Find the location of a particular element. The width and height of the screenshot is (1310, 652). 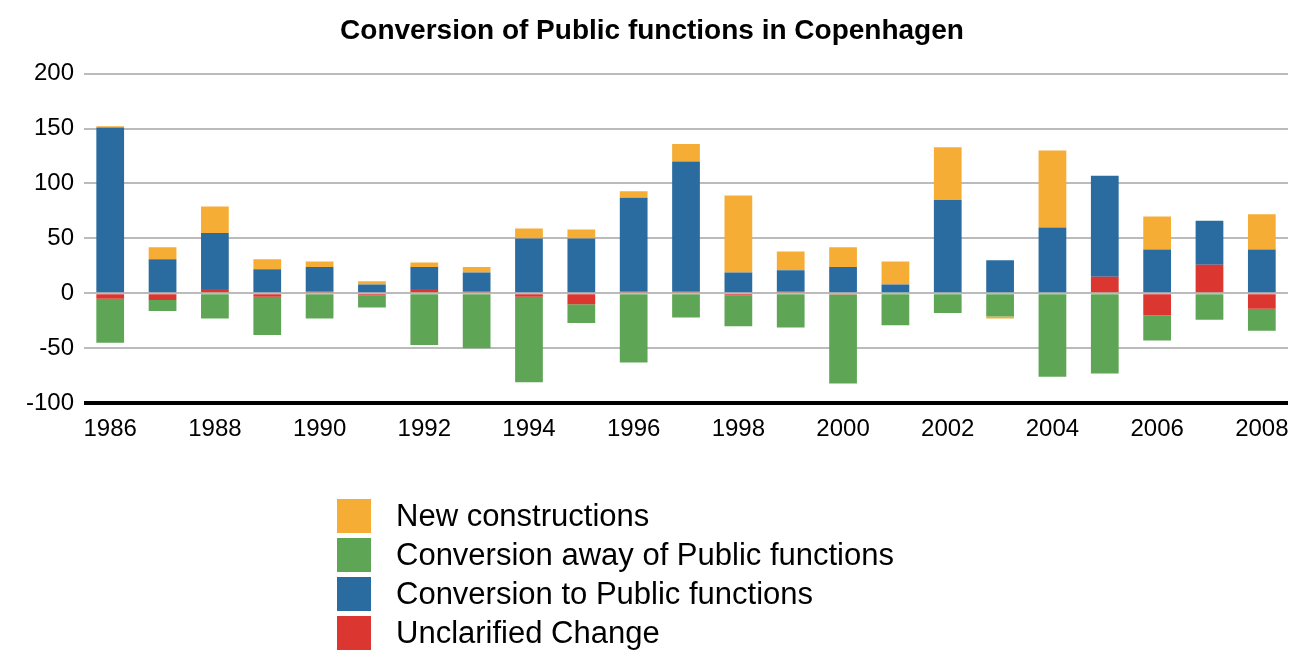

x-tick-label: 2000 is located at coordinates (843, 428).